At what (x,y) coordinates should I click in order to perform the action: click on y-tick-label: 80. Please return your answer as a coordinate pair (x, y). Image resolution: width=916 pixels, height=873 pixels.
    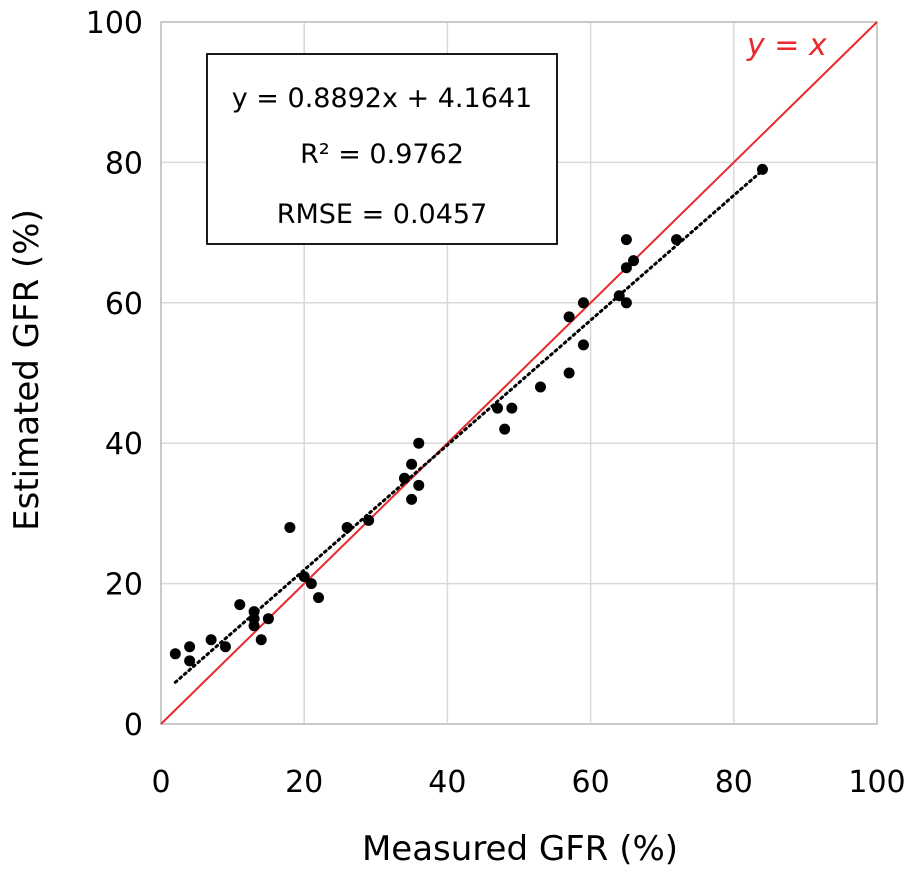
    Looking at the image, I should click on (124, 163).